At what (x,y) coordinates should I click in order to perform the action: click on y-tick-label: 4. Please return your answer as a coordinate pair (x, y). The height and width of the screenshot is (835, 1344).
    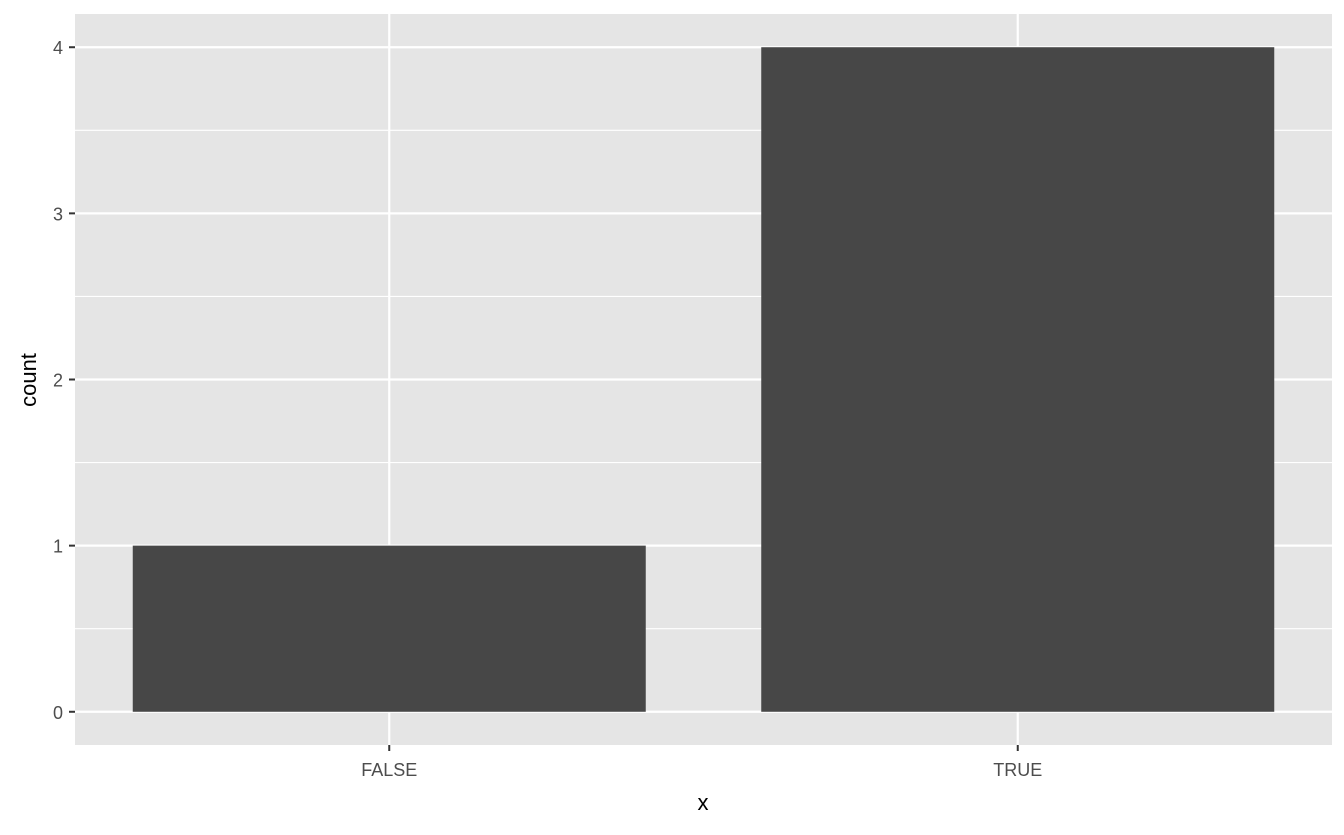
    Looking at the image, I should click on (58, 48).